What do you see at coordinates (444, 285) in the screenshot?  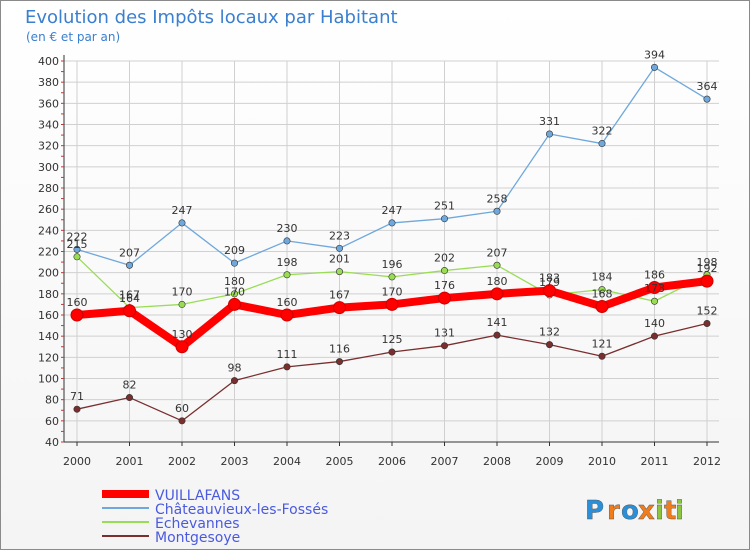 I see `data-label: 176` at bounding box center [444, 285].